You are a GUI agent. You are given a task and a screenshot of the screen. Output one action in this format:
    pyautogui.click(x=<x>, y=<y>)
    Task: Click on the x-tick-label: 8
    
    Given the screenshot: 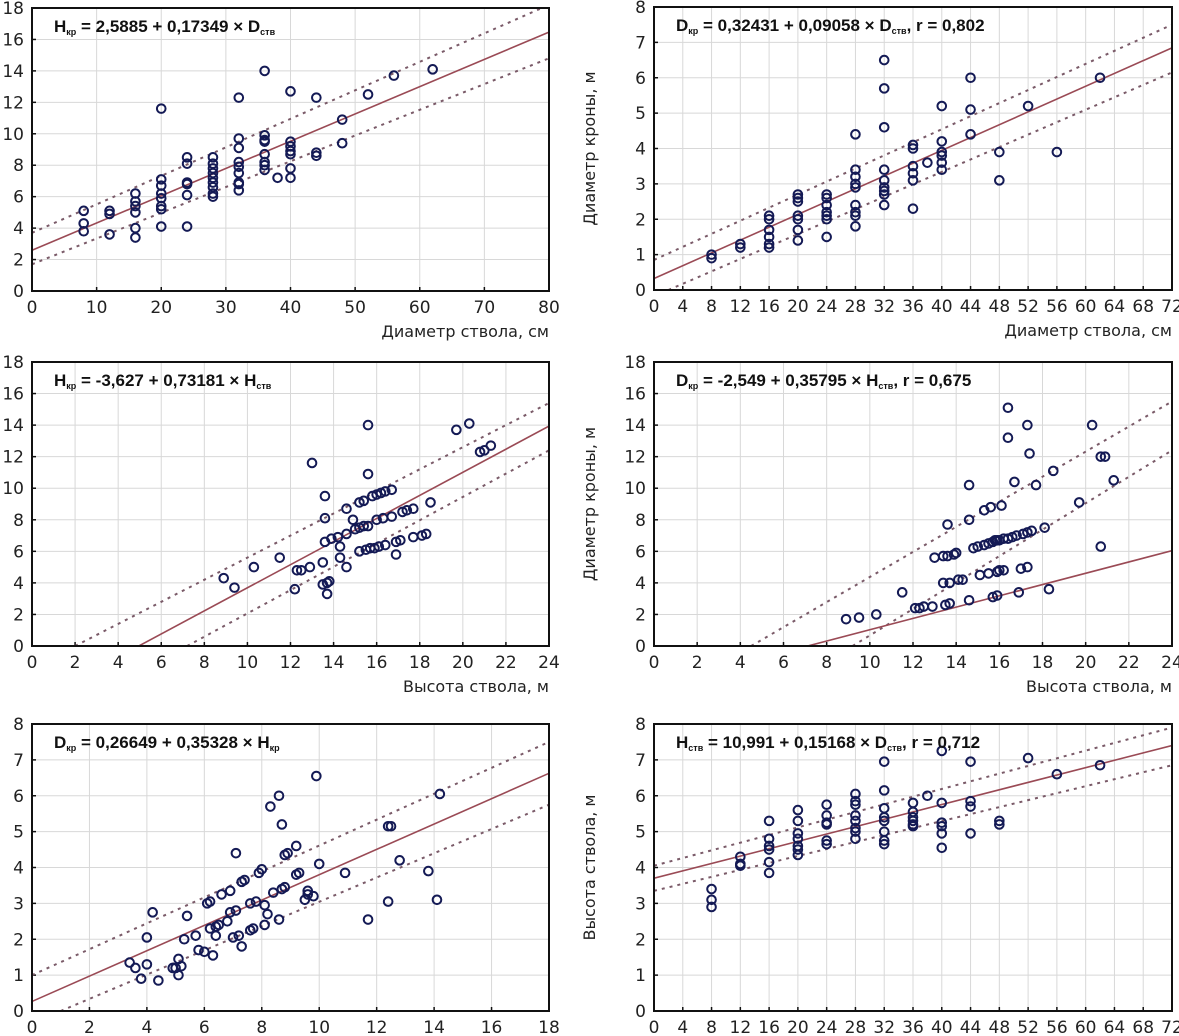 What is the action you would take?
    pyautogui.click(x=711, y=307)
    